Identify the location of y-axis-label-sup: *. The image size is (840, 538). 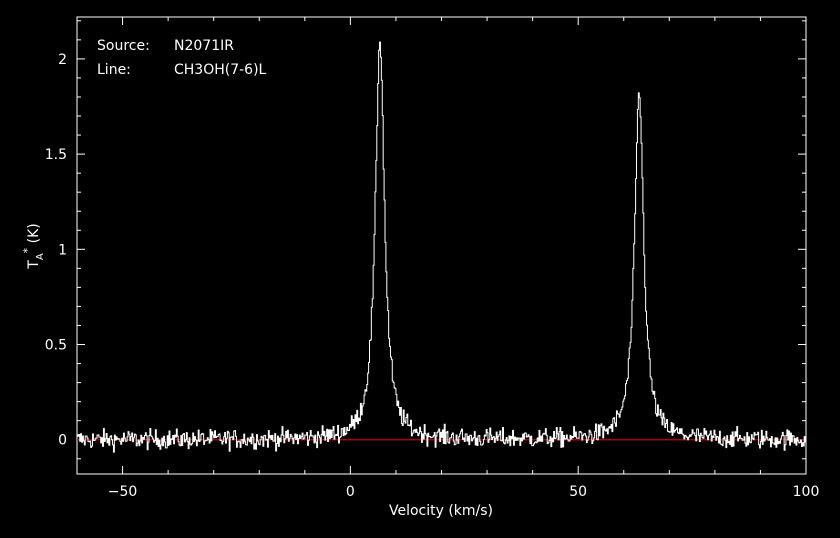
(27, 250).